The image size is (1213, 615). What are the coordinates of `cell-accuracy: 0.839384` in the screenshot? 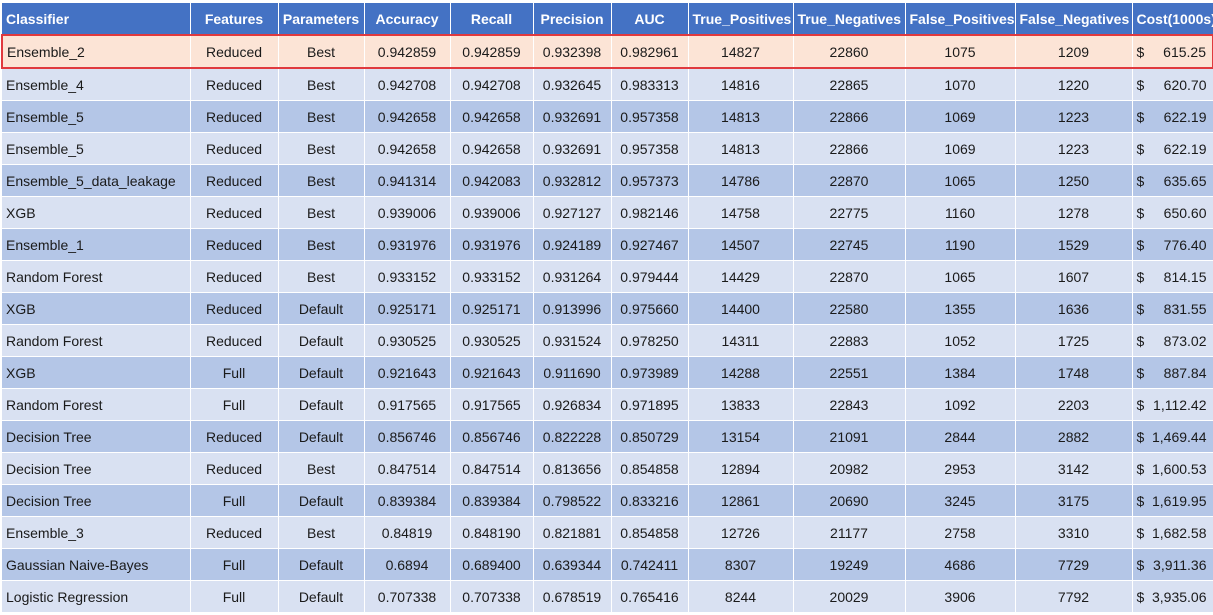 It's located at (407, 500).